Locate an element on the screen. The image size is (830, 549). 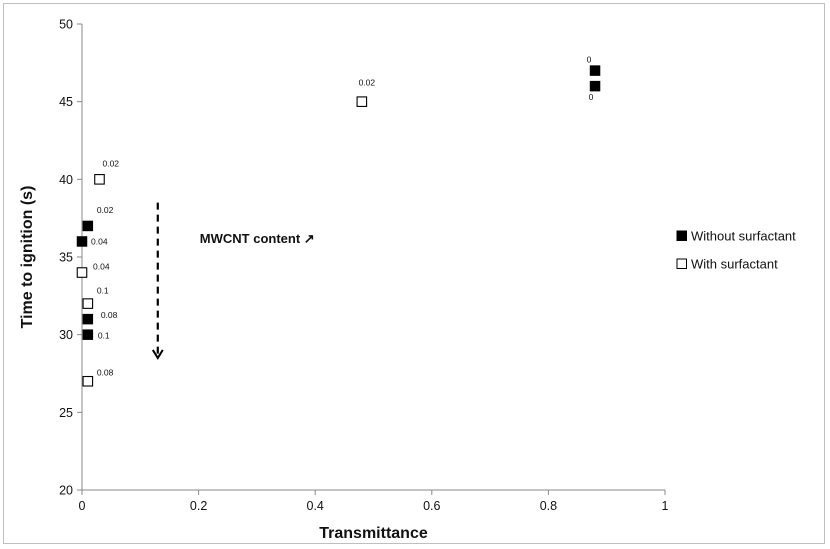
x-ticks: 0 0.2 0.4 0.6 0.8 1 is located at coordinates (374, 501).